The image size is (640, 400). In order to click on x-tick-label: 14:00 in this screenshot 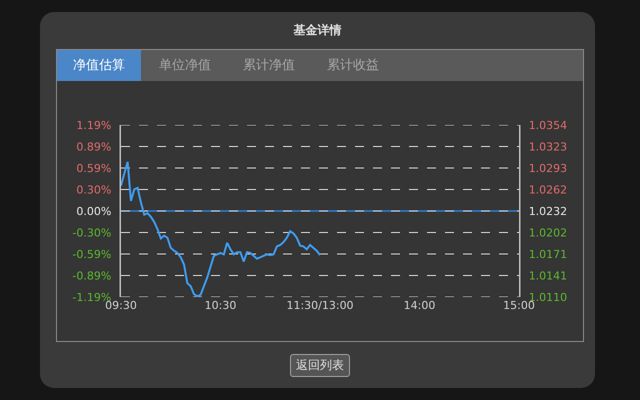, I will do `click(420, 305)`.